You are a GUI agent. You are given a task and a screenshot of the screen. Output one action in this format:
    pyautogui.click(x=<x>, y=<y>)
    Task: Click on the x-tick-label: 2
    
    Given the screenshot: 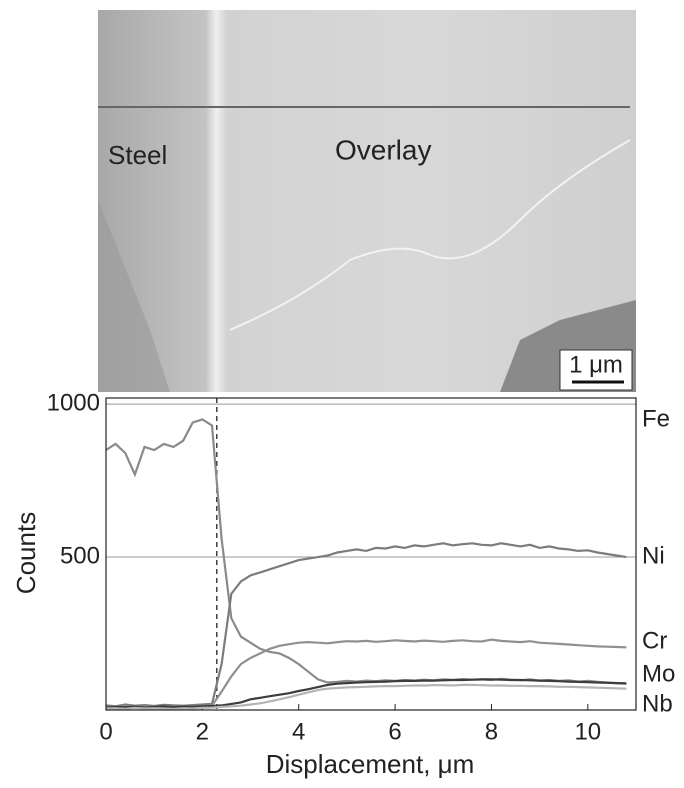 What is the action you would take?
    pyautogui.click(x=202, y=731)
    